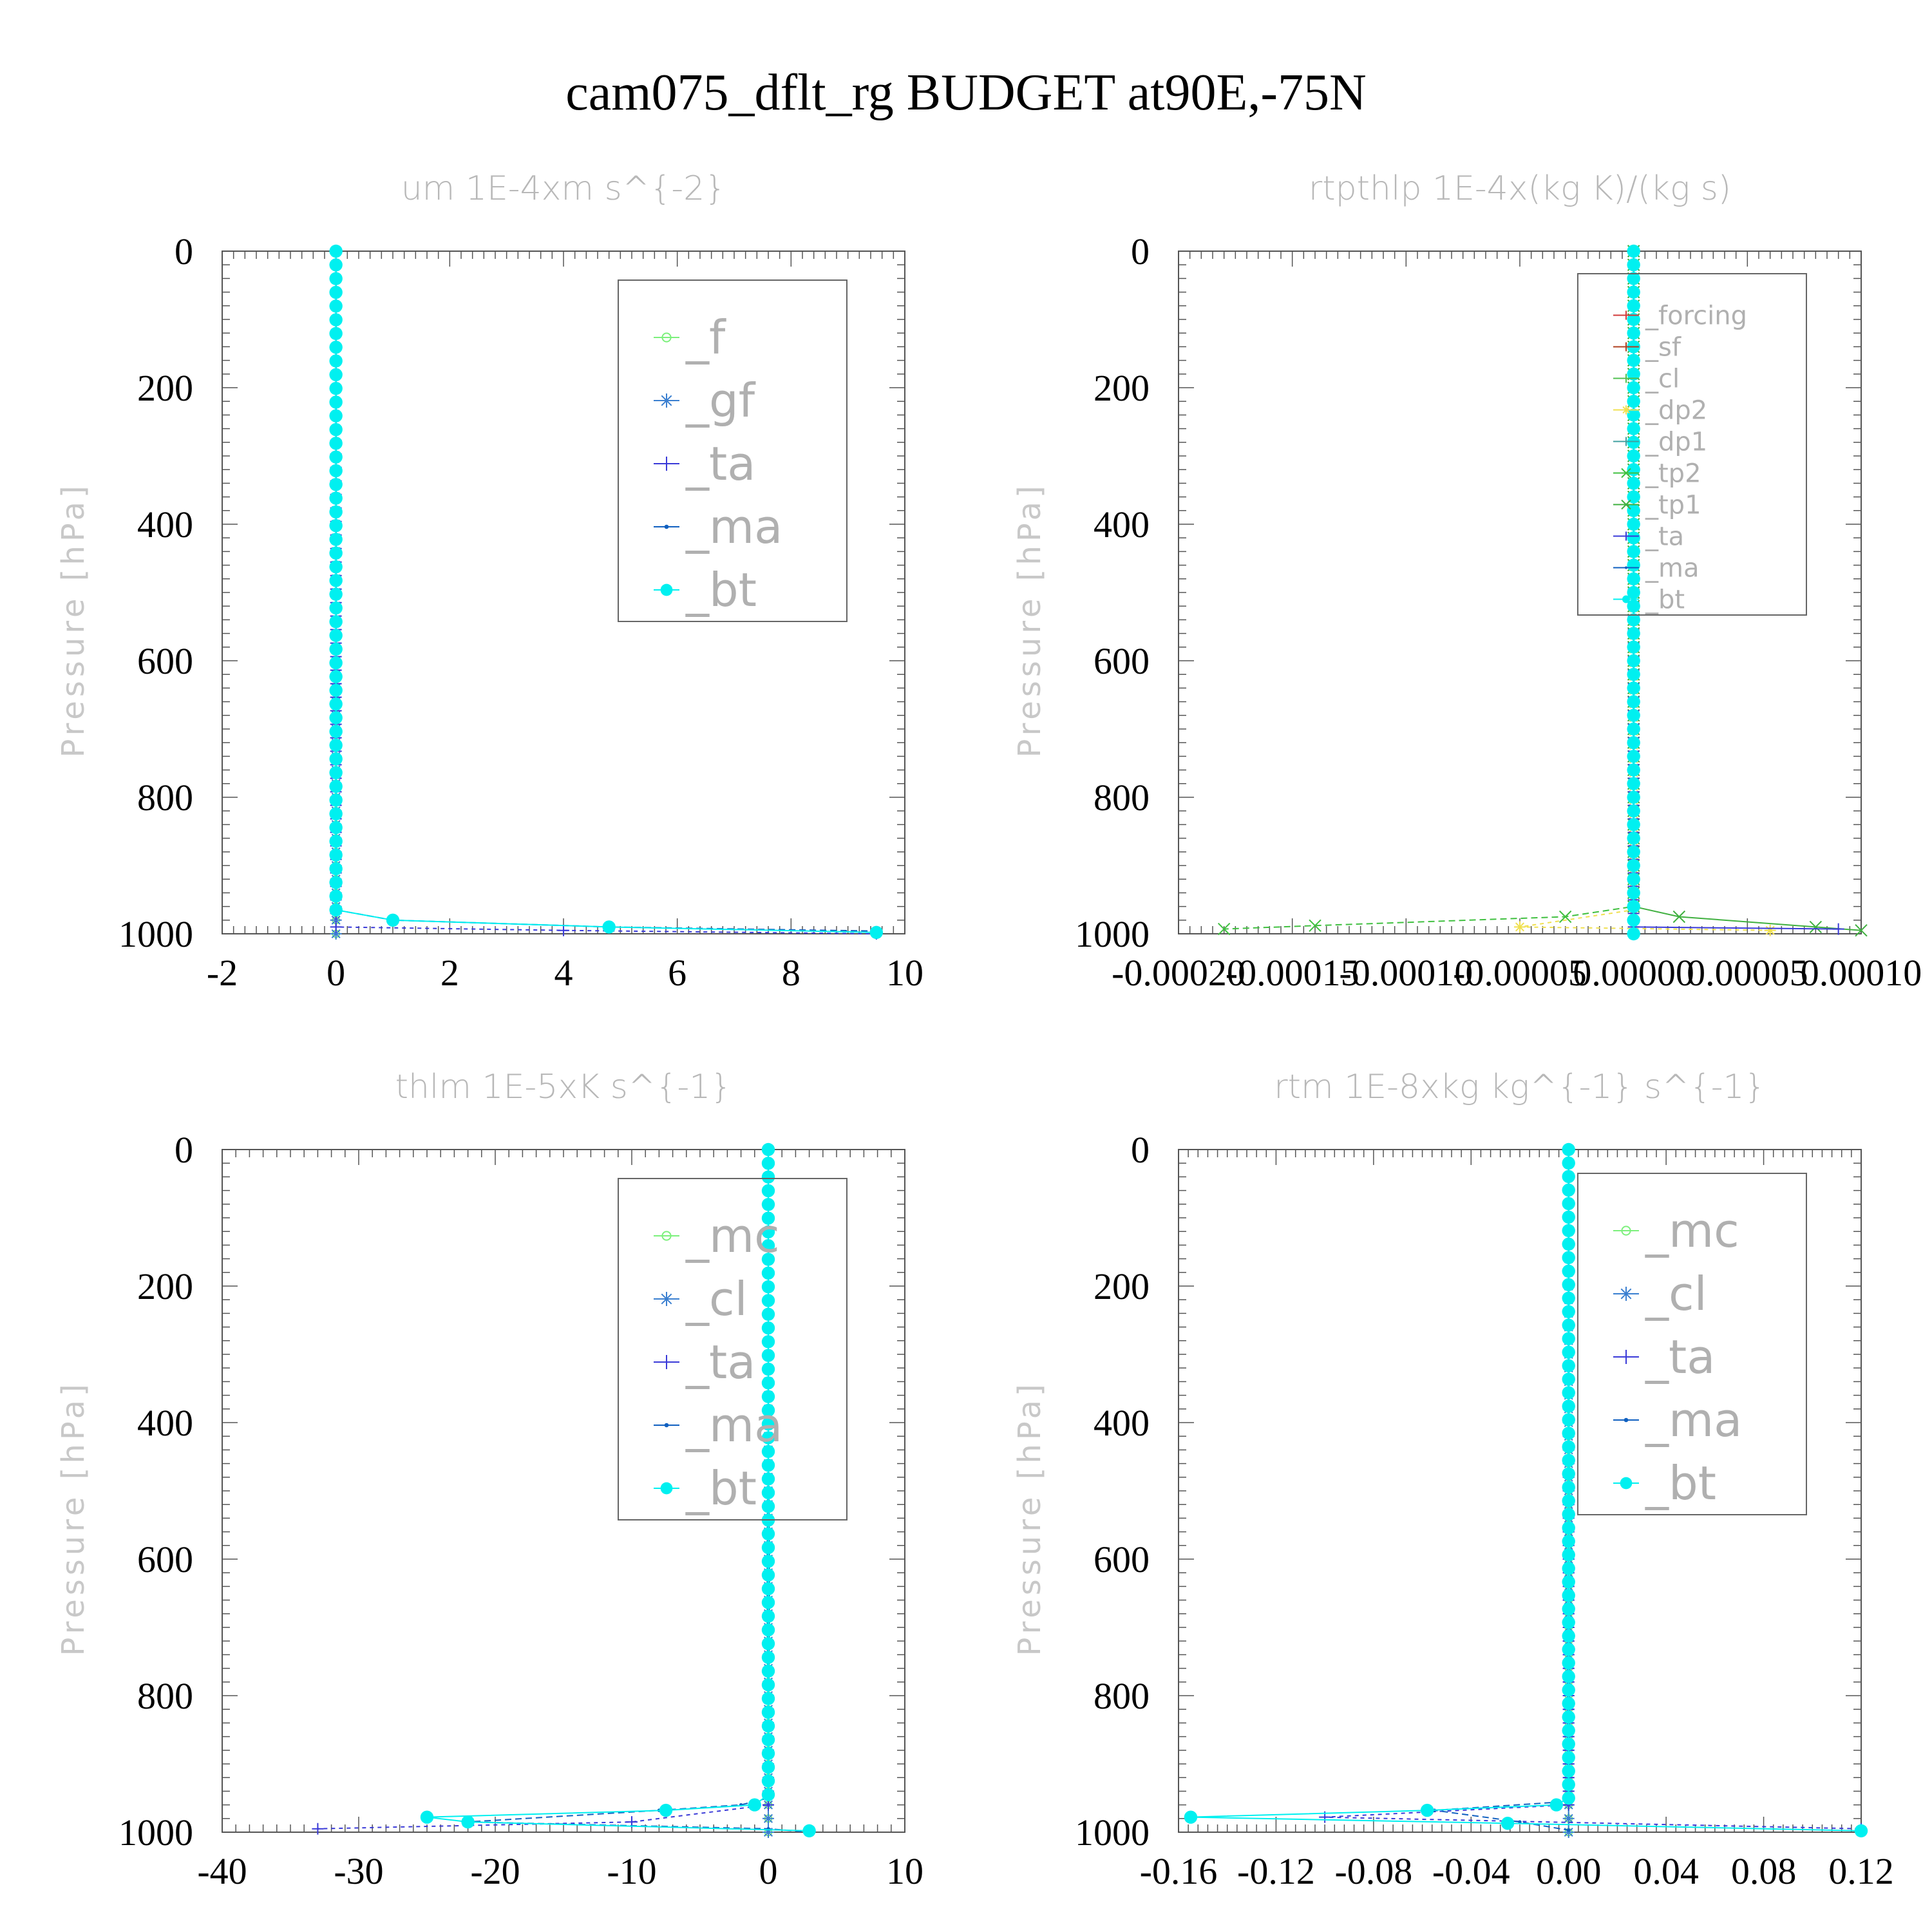 This screenshot has width=1932, height=1932. What do you see at coordinates (222, 1871) in the screenshot?
I see `x-tick-label: -40` at bounding box center [222, 1871].